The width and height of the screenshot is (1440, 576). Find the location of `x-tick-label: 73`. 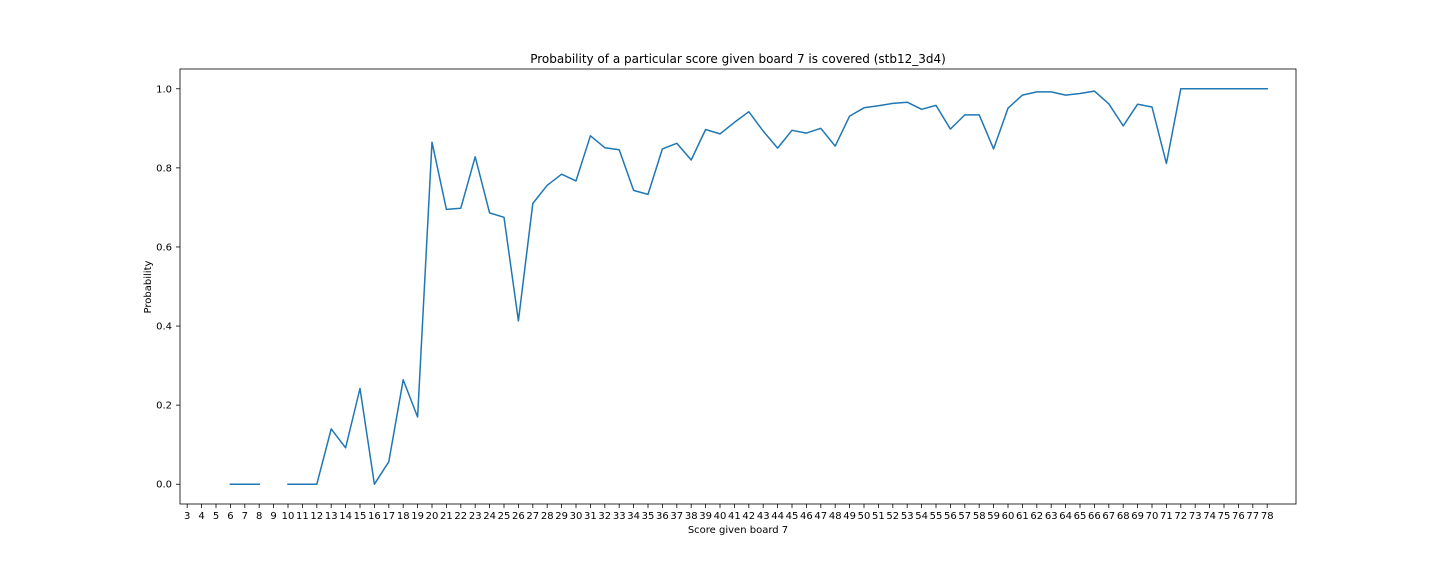

x-tick-label: 73 is located at coordinates (1195, 516).